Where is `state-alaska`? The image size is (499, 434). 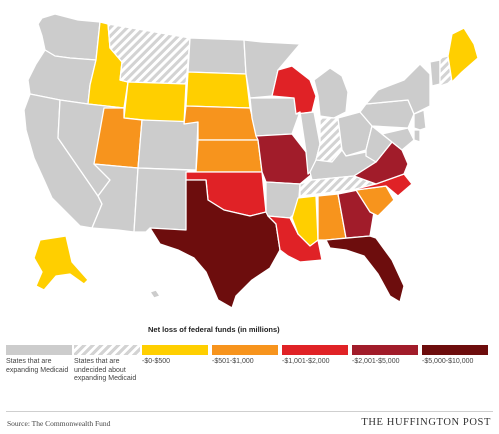
state-alaska is located at coordinates (61, 263).